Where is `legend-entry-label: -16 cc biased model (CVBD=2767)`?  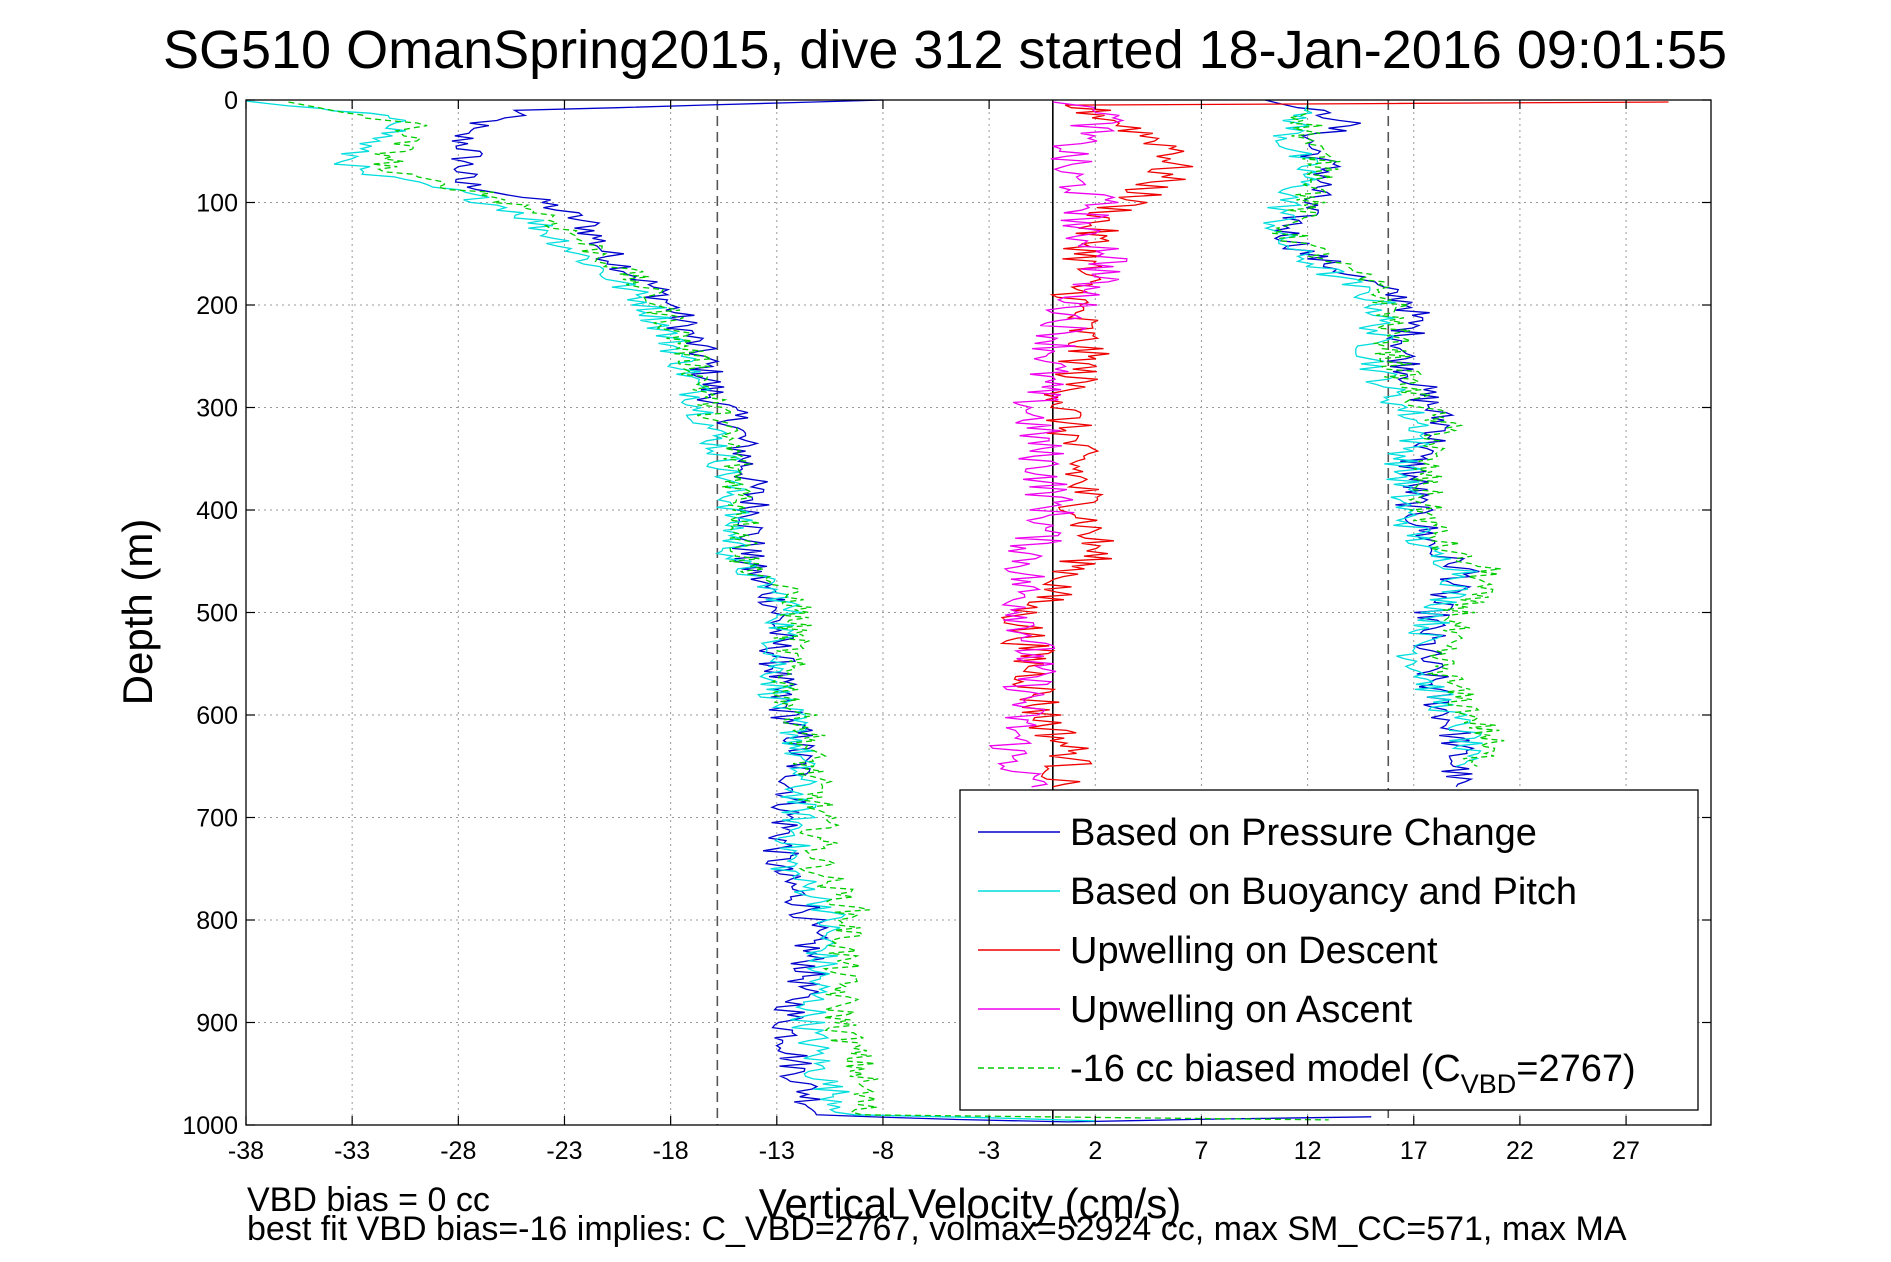 legend-entry-label: -16 cc biased model (CVBD=2767) is located at coordinates (1353, 1073).